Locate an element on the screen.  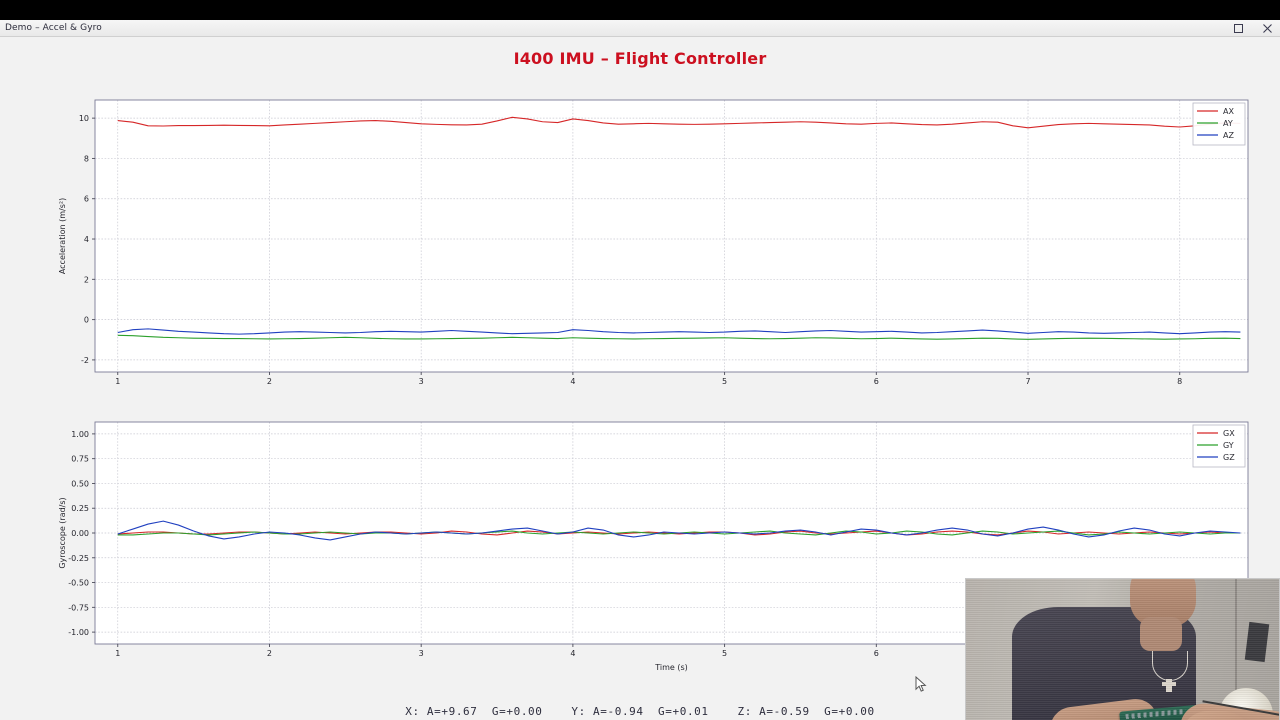
legend-label-az: AZ is located at coordinates (1228, 135).